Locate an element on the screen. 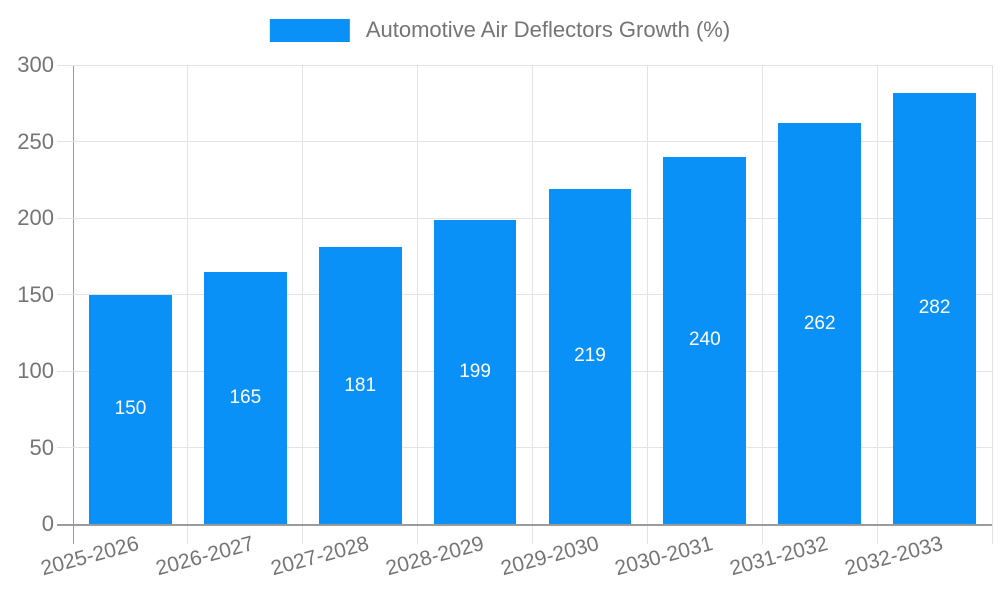  y-axis-tick-label: 0 is located at coordinates (47, 523).